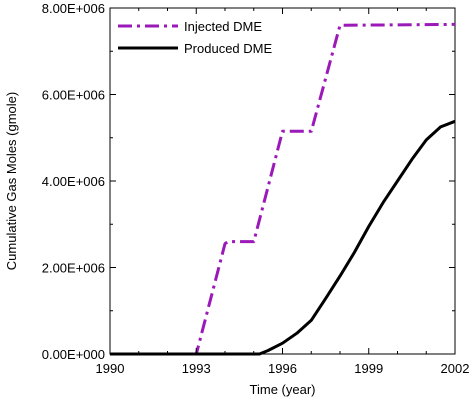 The image size is (474, 411). I want to click on y-tick-label: 4.00E+006, so click(73, 181).